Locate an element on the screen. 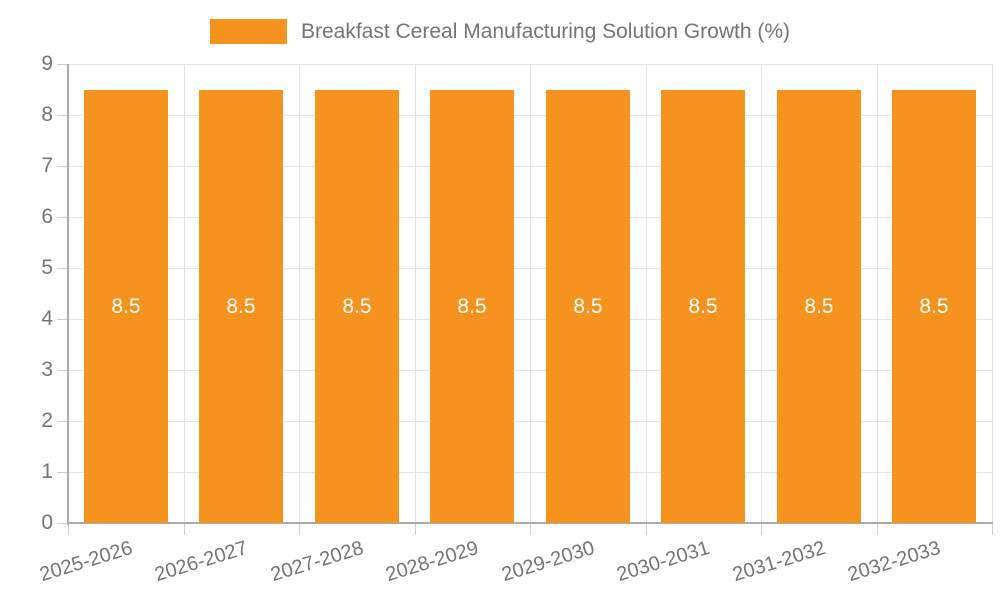  x-tick-label: 2029-2030 is located at coordinates (548, 562).